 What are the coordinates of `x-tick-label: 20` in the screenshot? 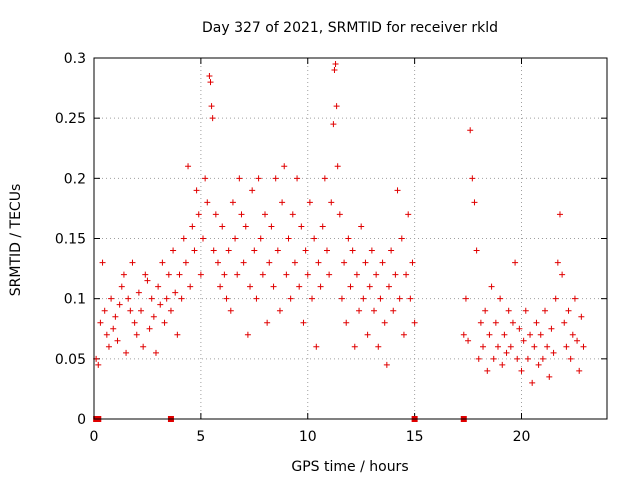 It's located at (522, 437).